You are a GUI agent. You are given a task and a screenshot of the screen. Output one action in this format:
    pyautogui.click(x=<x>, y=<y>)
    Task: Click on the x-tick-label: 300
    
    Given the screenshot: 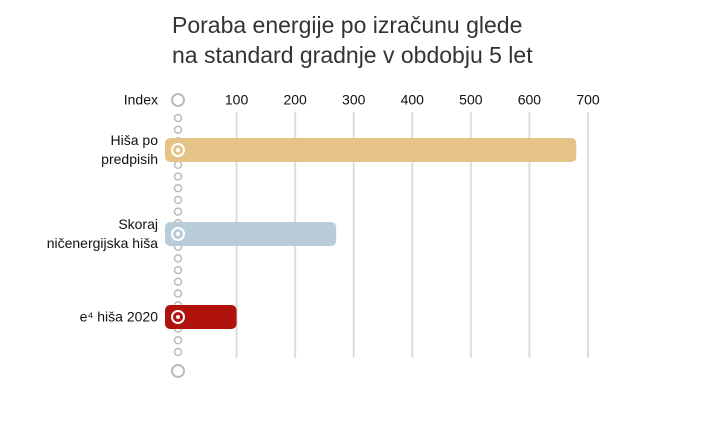 What is the action you would take?
    pyautogui.click(x=354, y=100)
    